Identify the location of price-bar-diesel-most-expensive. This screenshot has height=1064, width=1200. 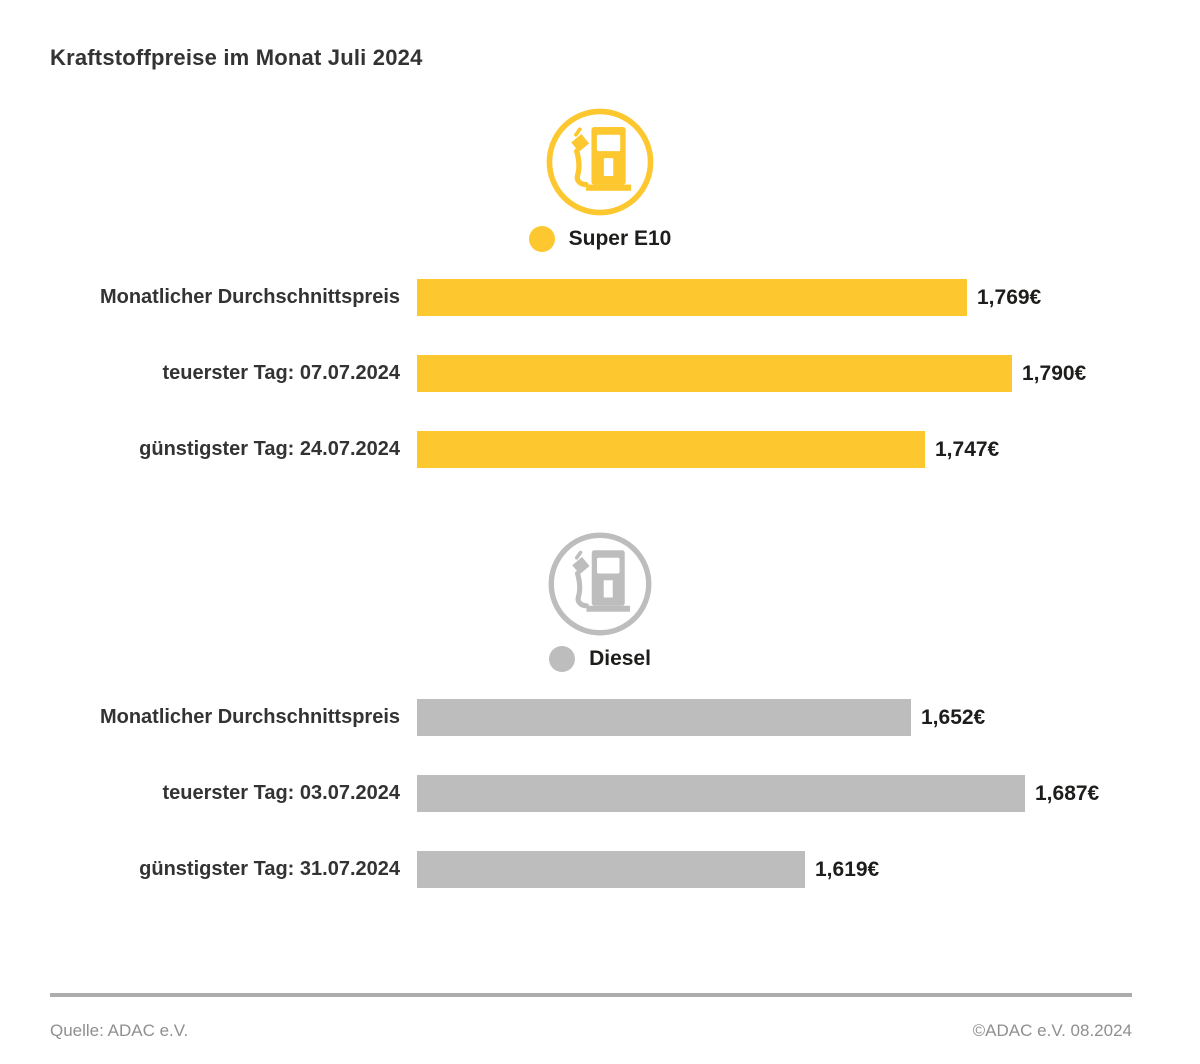
(721, 793).